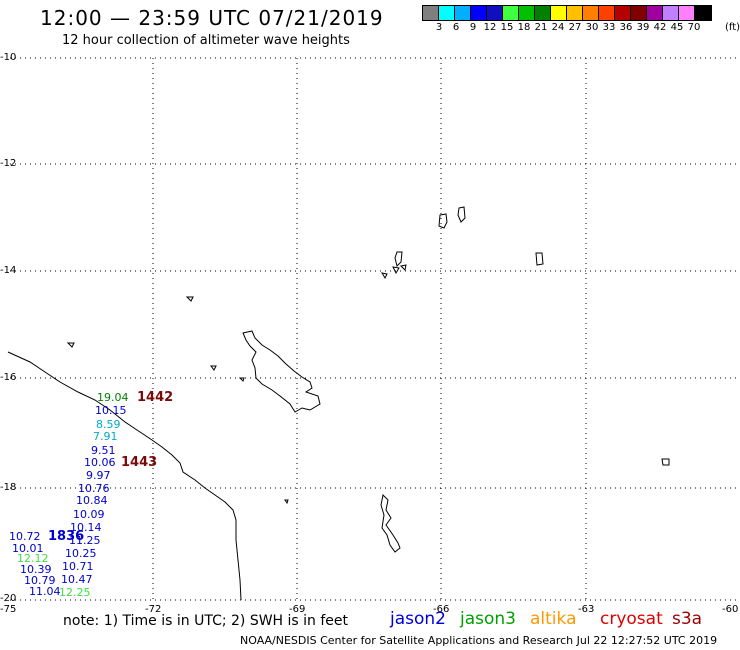  I want to click on lon-label: -72, so click(153, 609).